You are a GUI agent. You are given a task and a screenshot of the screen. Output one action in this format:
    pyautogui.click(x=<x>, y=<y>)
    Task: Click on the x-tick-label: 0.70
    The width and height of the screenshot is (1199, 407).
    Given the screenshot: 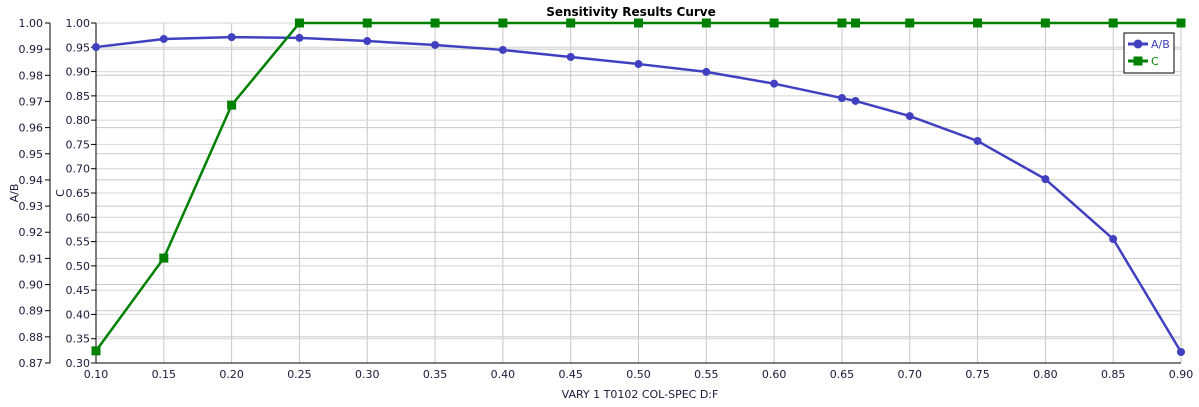 What is the action you would take?
    pyautogui.click(x=910, y=374)
    